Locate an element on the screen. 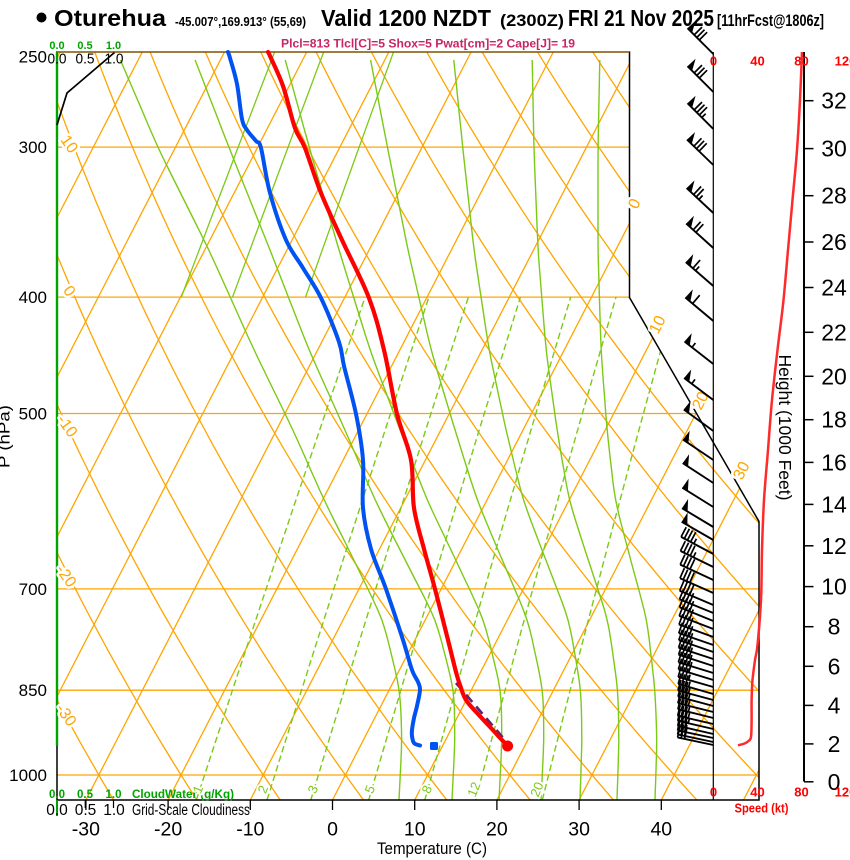  svg-text: [11hrFcst@1806z] is located at coordinates (770, 20).